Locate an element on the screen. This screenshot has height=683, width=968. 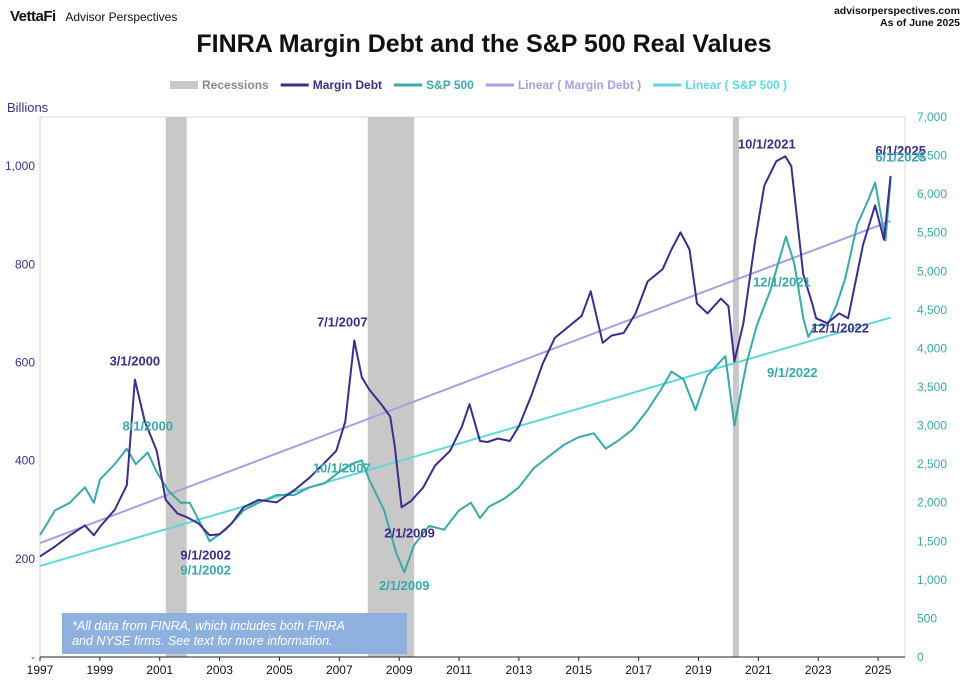
y-left-tick-label: 400 is located at coordinates (25, 461).